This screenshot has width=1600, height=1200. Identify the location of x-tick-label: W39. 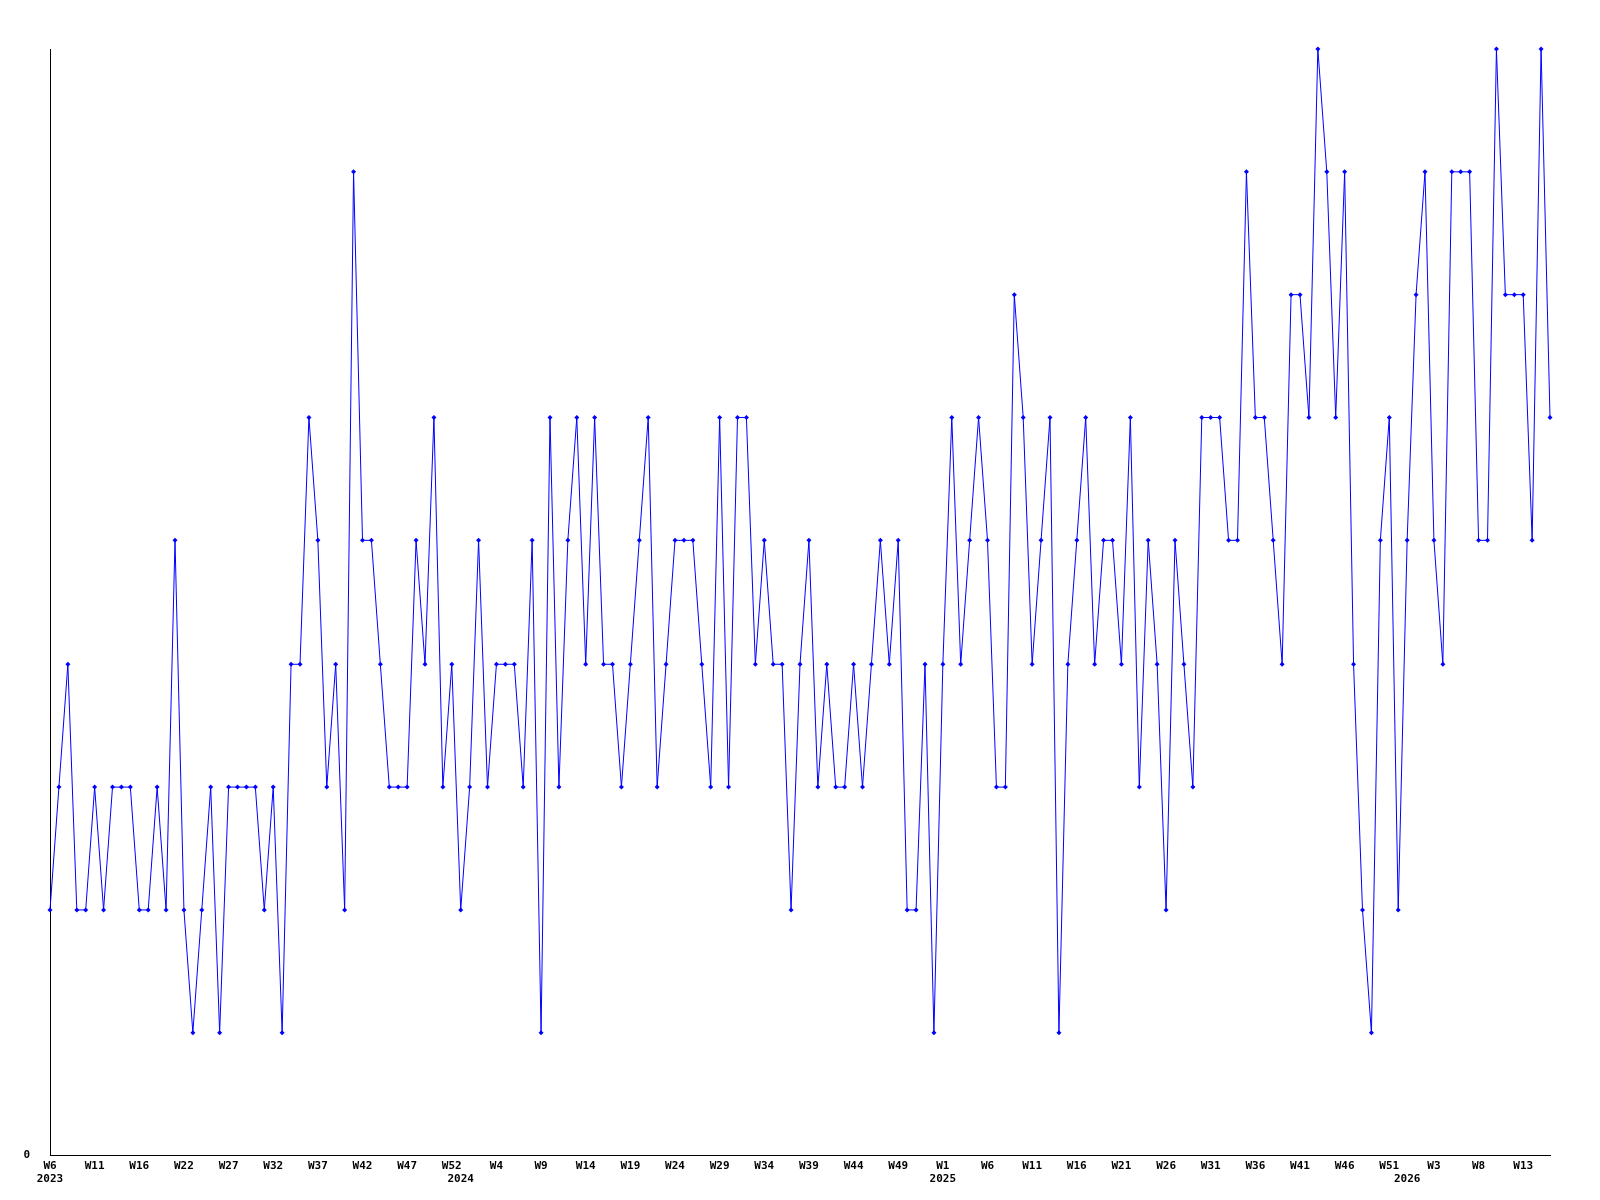
(808, 1166).